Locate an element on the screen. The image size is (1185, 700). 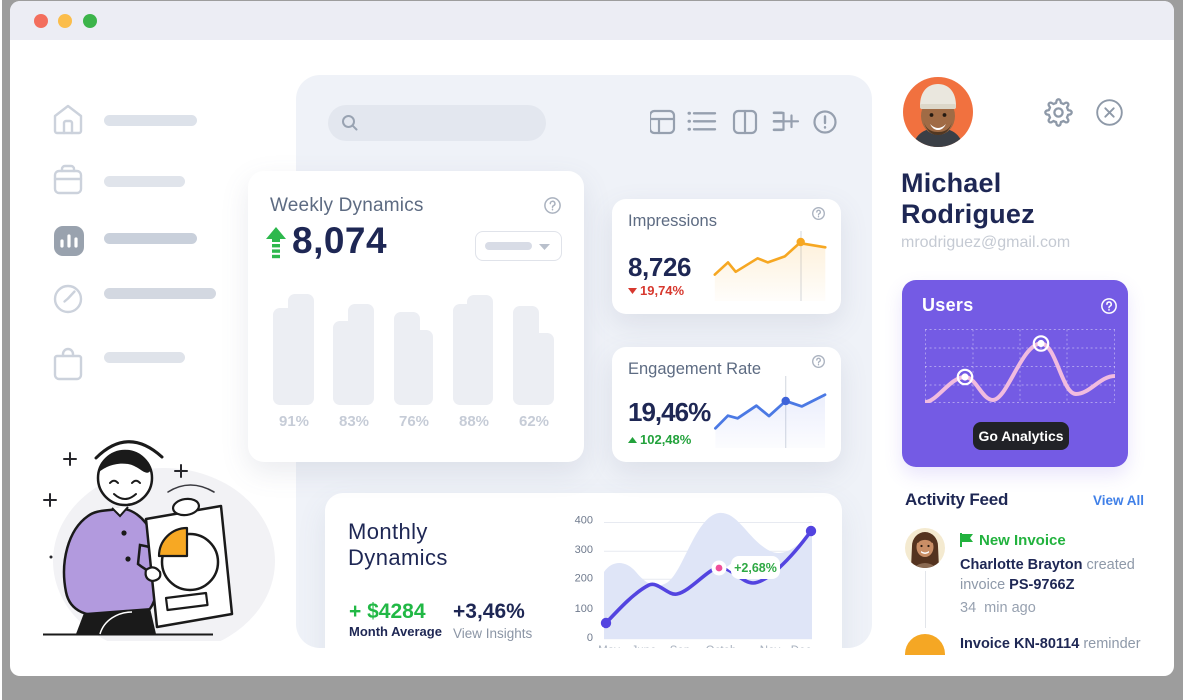
svg-text: Octob is located at coordinates (721, 646).